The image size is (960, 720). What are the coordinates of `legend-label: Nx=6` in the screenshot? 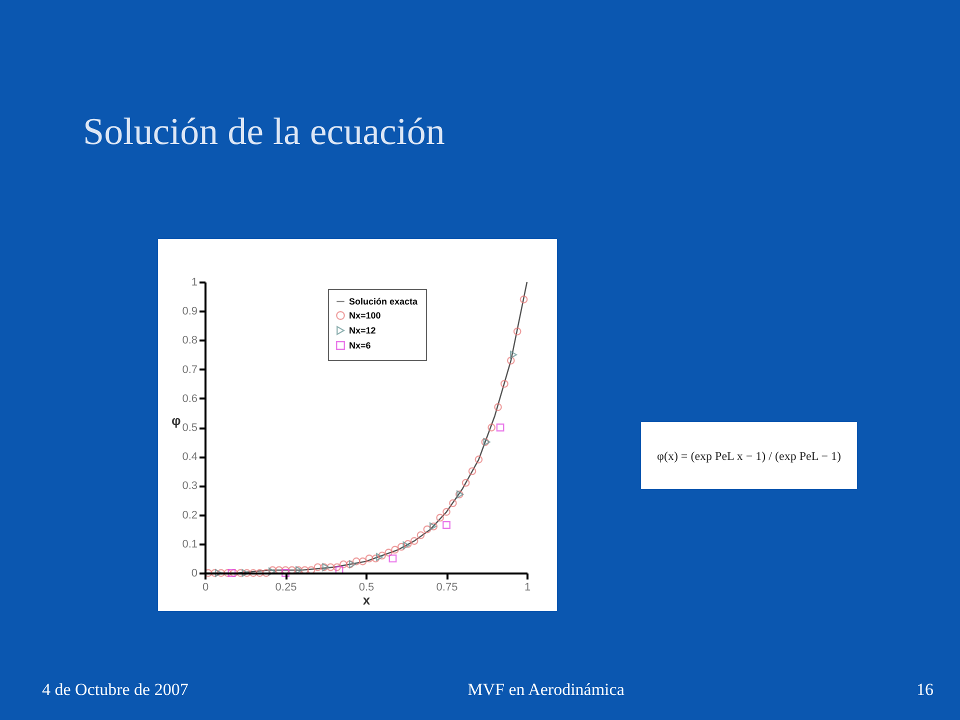 It's located at (360, 345).